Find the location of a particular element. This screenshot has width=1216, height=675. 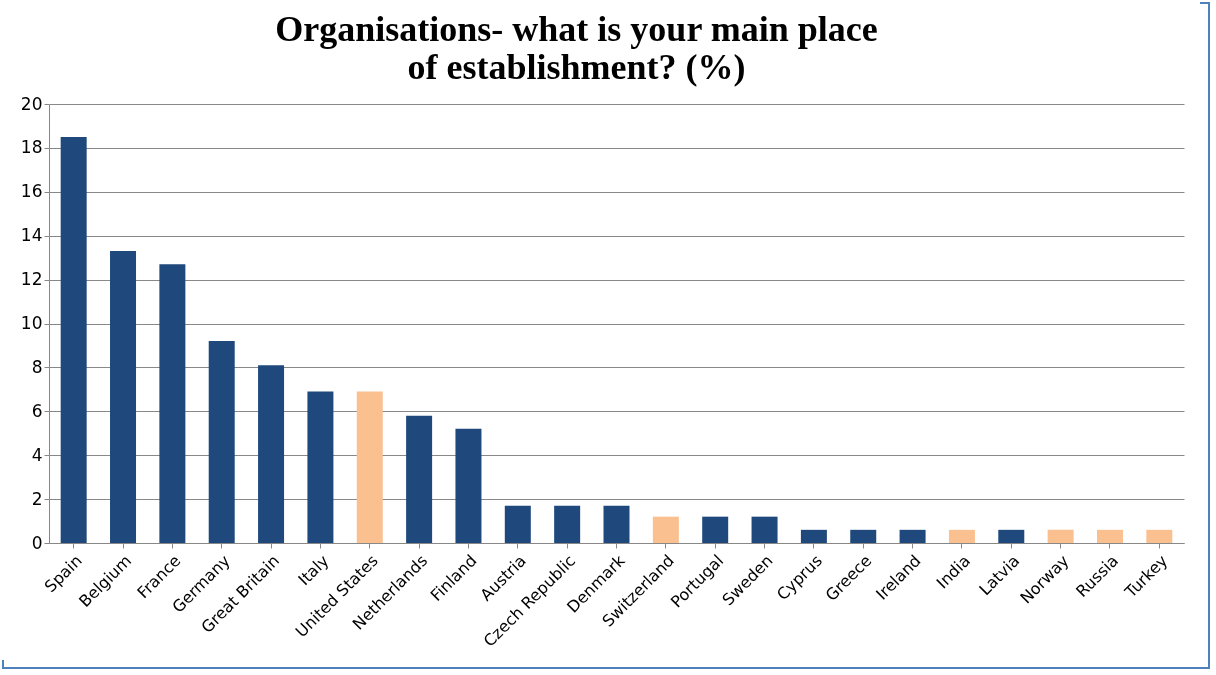

y-tick-label: 20 is located at coordinates (31, 103).